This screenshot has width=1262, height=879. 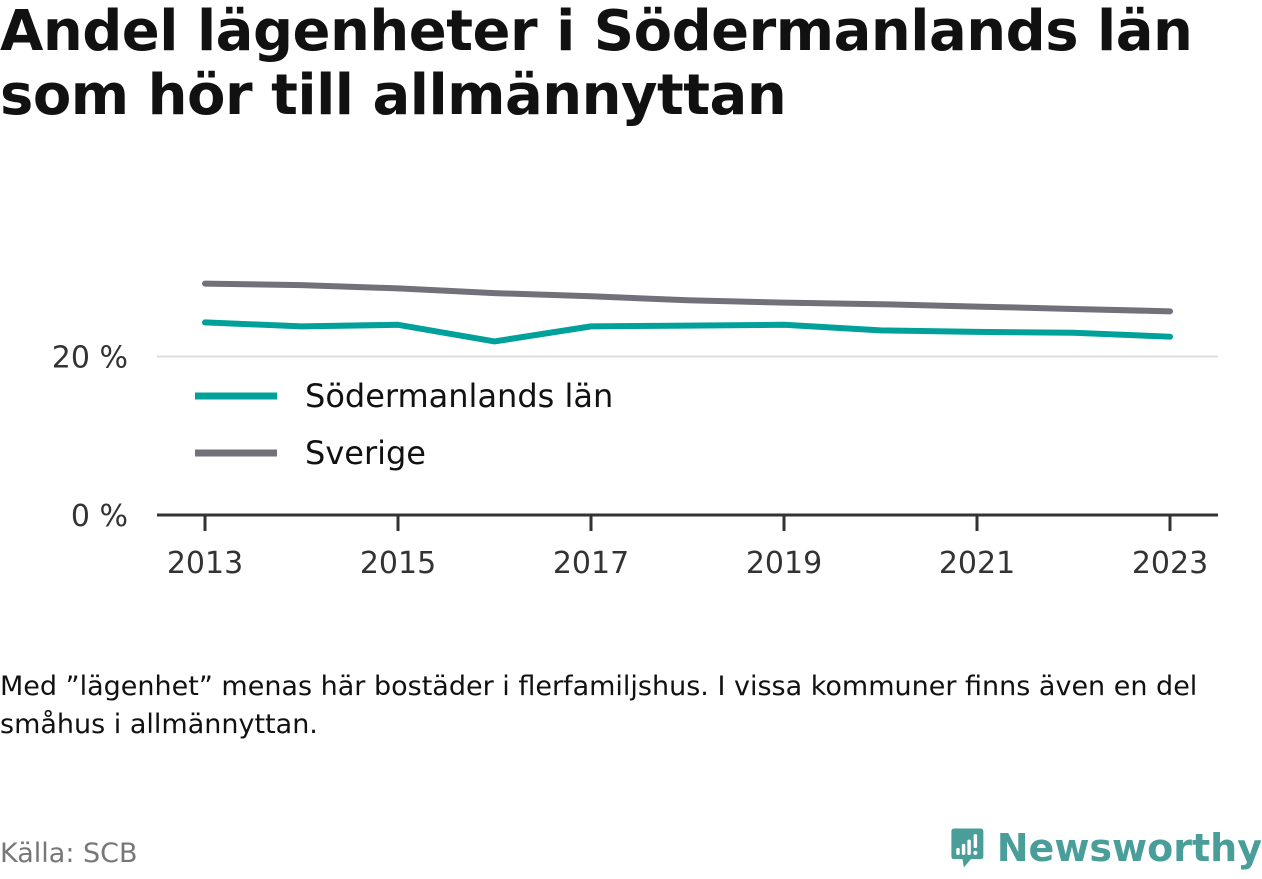 I want to click on x-tick-label: 2023, so click(x=1170, y=563).